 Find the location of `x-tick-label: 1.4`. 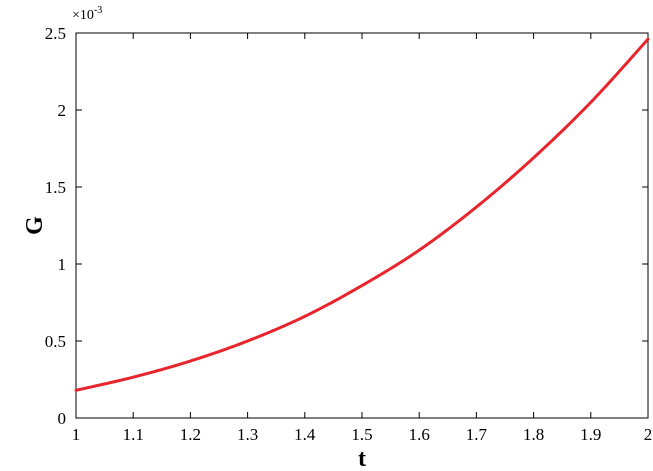

x-tick-label: 1.4 is located at coordinates (305, 434).